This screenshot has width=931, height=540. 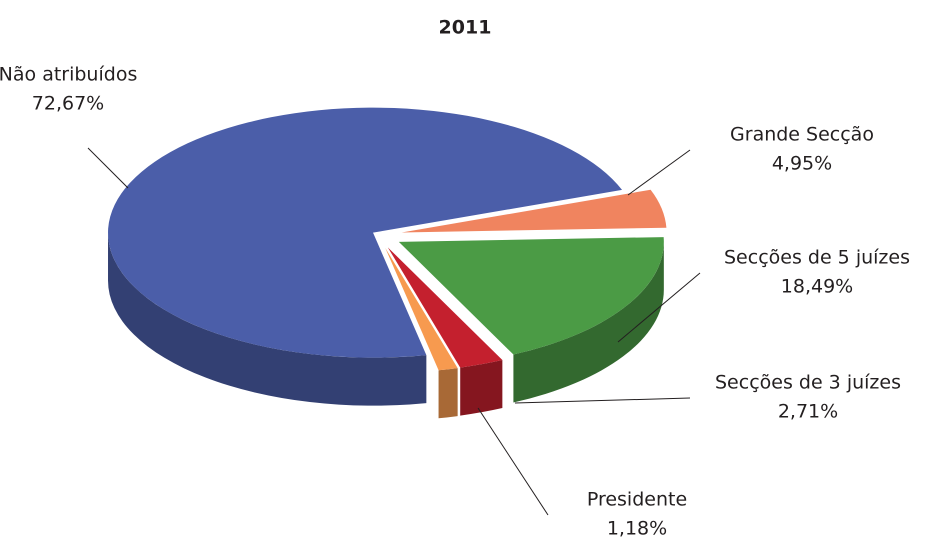 I want to click on slice-label: Secções de 3 juízes, so click(x=808, y=383).